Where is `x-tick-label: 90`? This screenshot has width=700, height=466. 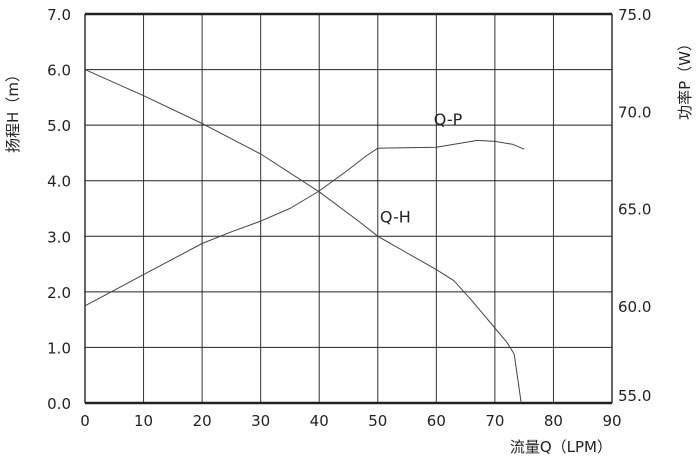 x-tick-label: 90 is located at coordinates (611, 421).